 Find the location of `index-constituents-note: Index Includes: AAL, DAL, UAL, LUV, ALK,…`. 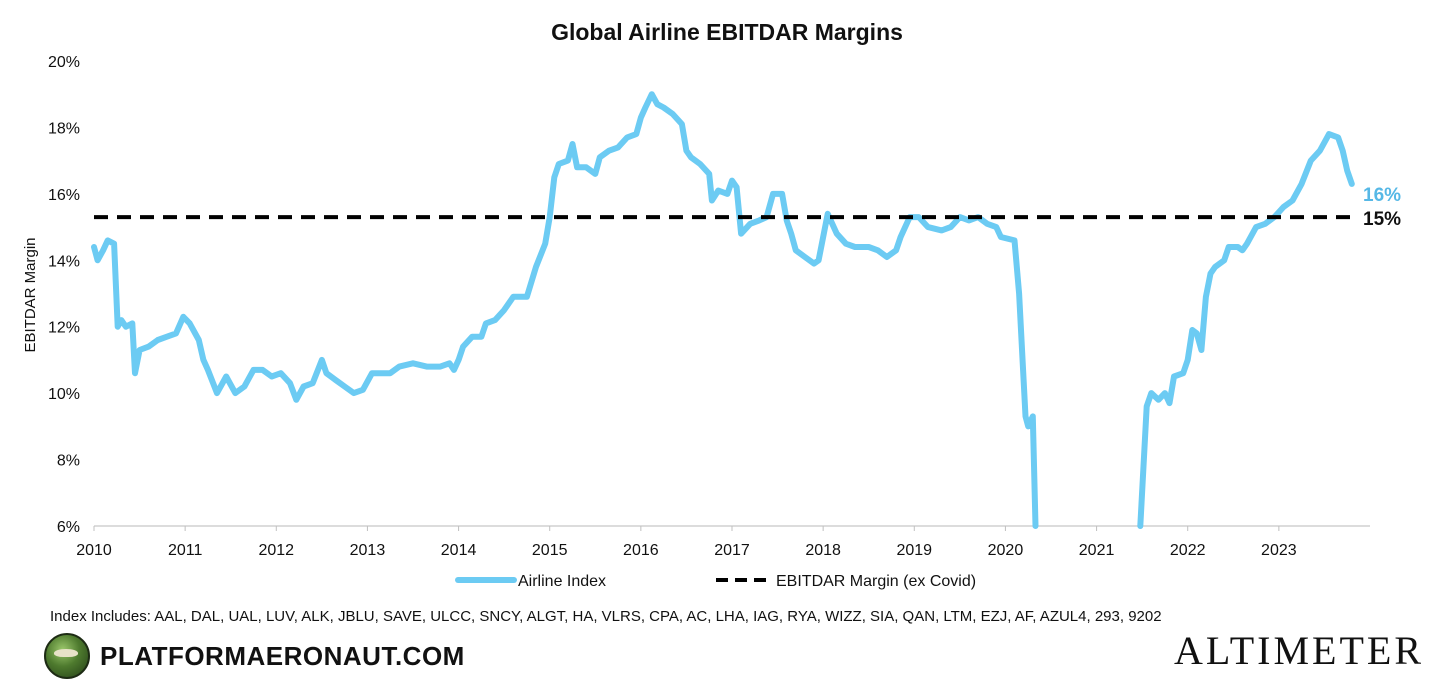

index-constituents-note: Index Includes: AAL, DAL, UAL, LUV, ALK,… is located at coordinates (606, 616).